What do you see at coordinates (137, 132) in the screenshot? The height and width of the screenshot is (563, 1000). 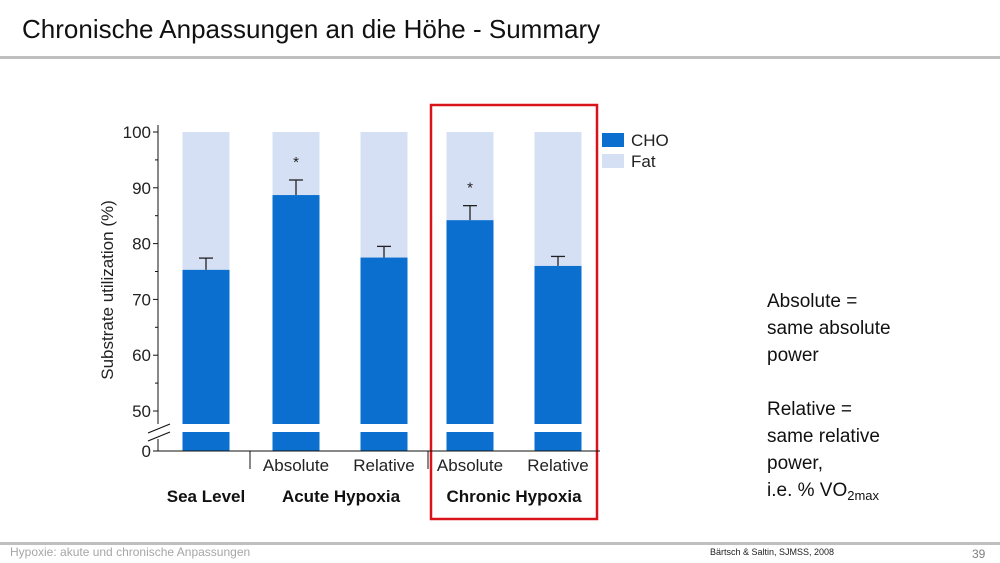 I see `y-tick-label-100: 100` at bounding box center [137, 132].